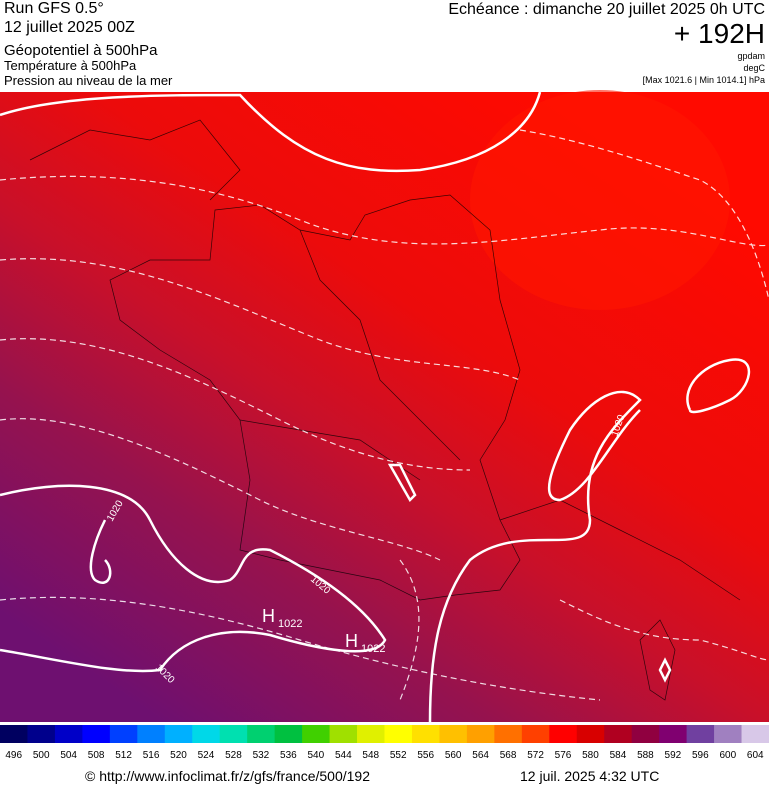 This screenshot has width=769, height=786. I want to click on lead-time: + 192H, so click(719, 33).